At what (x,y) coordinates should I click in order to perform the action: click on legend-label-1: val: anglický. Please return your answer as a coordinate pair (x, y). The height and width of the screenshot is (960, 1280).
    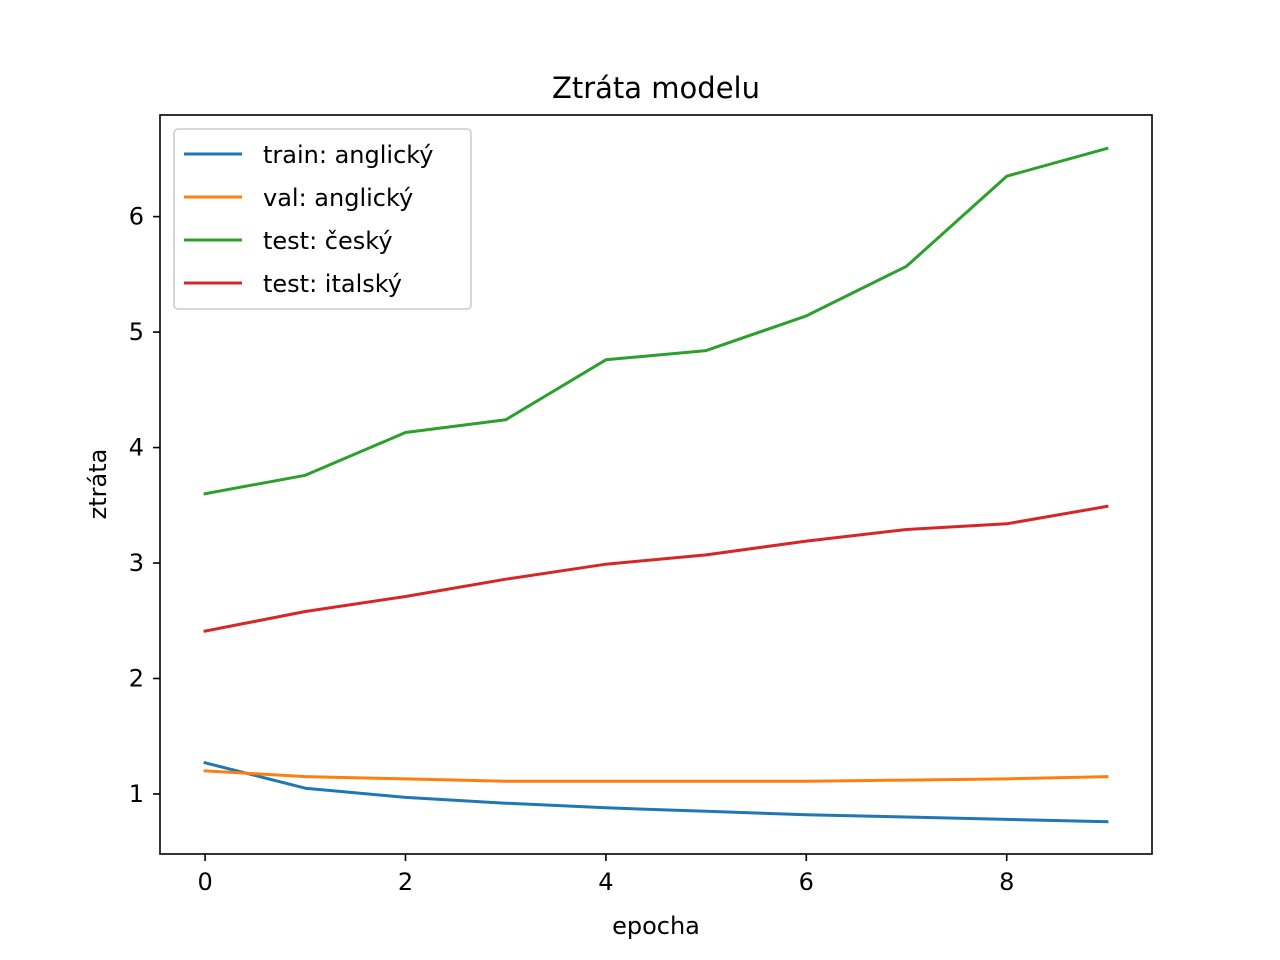
    Looking at the image, I should click on (338, 198).